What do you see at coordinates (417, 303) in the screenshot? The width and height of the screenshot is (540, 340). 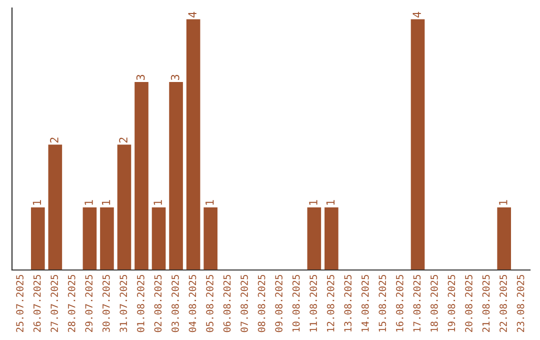 I see `x-tick-label: 17.08.2025` at bounding box center [417, 303].